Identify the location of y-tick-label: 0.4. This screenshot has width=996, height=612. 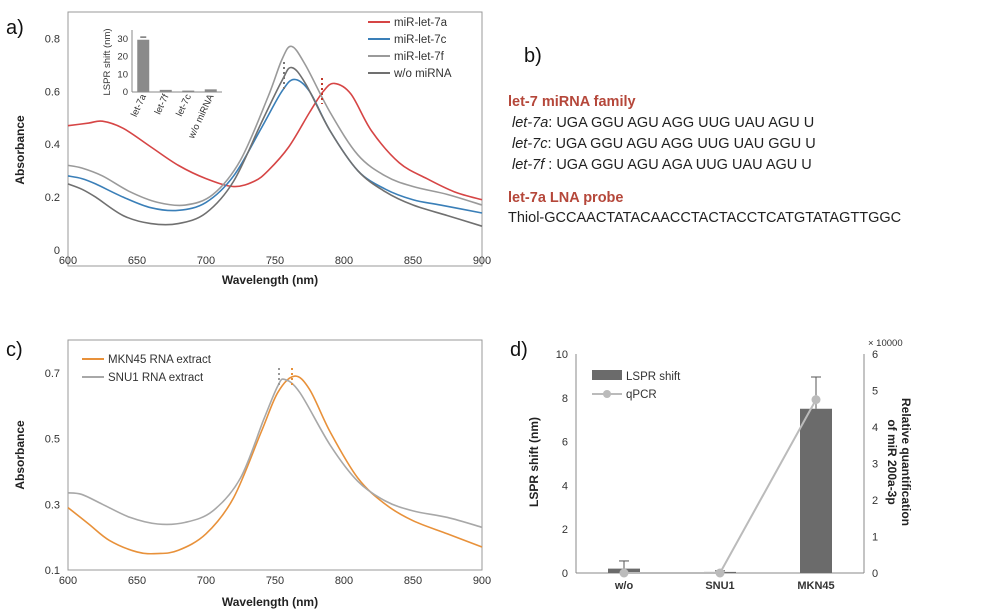
(52, 145).